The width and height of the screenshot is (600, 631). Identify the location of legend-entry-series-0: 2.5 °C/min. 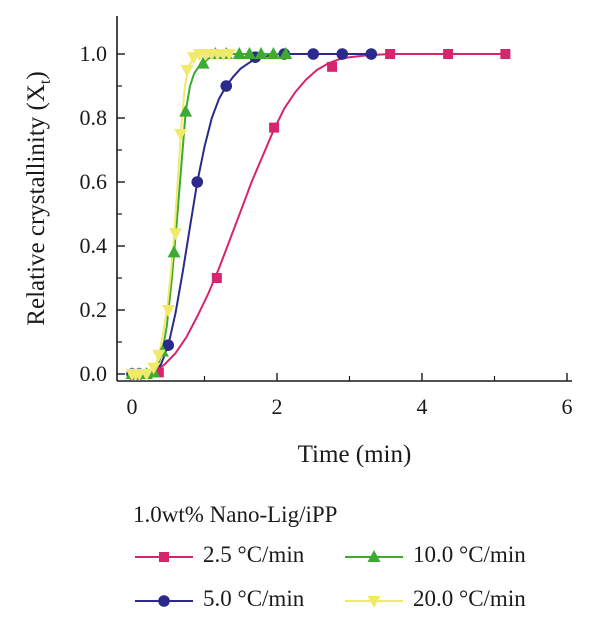
(238, 557).